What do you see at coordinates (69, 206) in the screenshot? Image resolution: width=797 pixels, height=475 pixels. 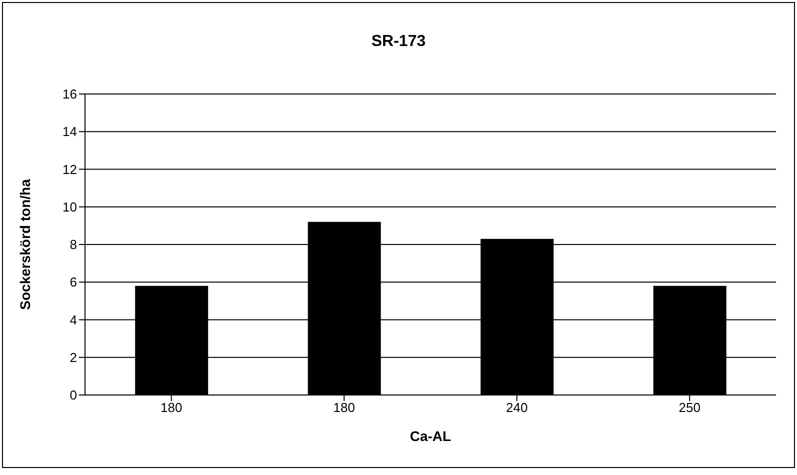 I see `y-tick-label: 10` at bounding box center [69, 206].